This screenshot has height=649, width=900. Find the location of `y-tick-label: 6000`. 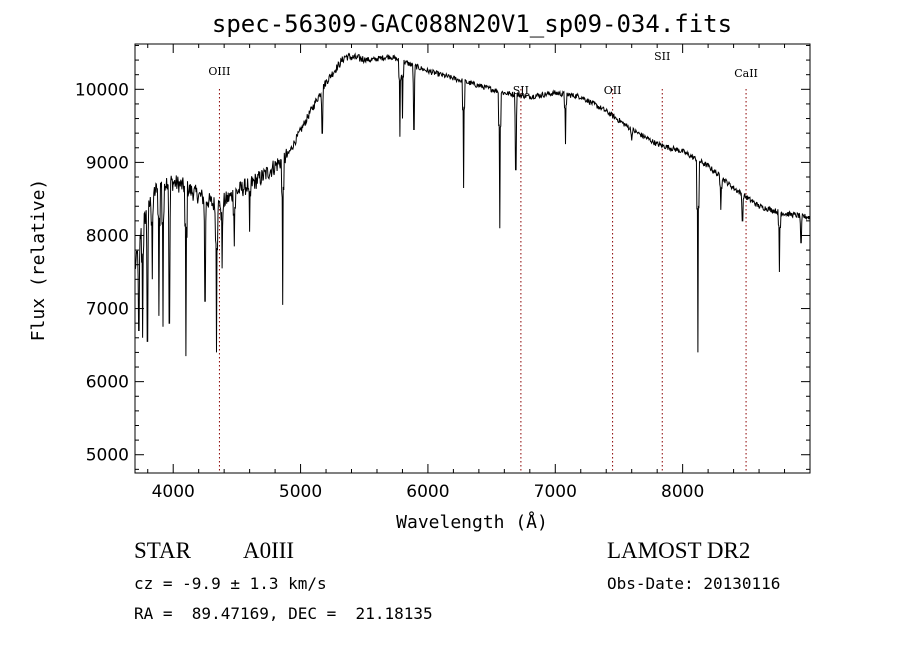

y-tick-label: 6000 is located at coordinates (107, 383).